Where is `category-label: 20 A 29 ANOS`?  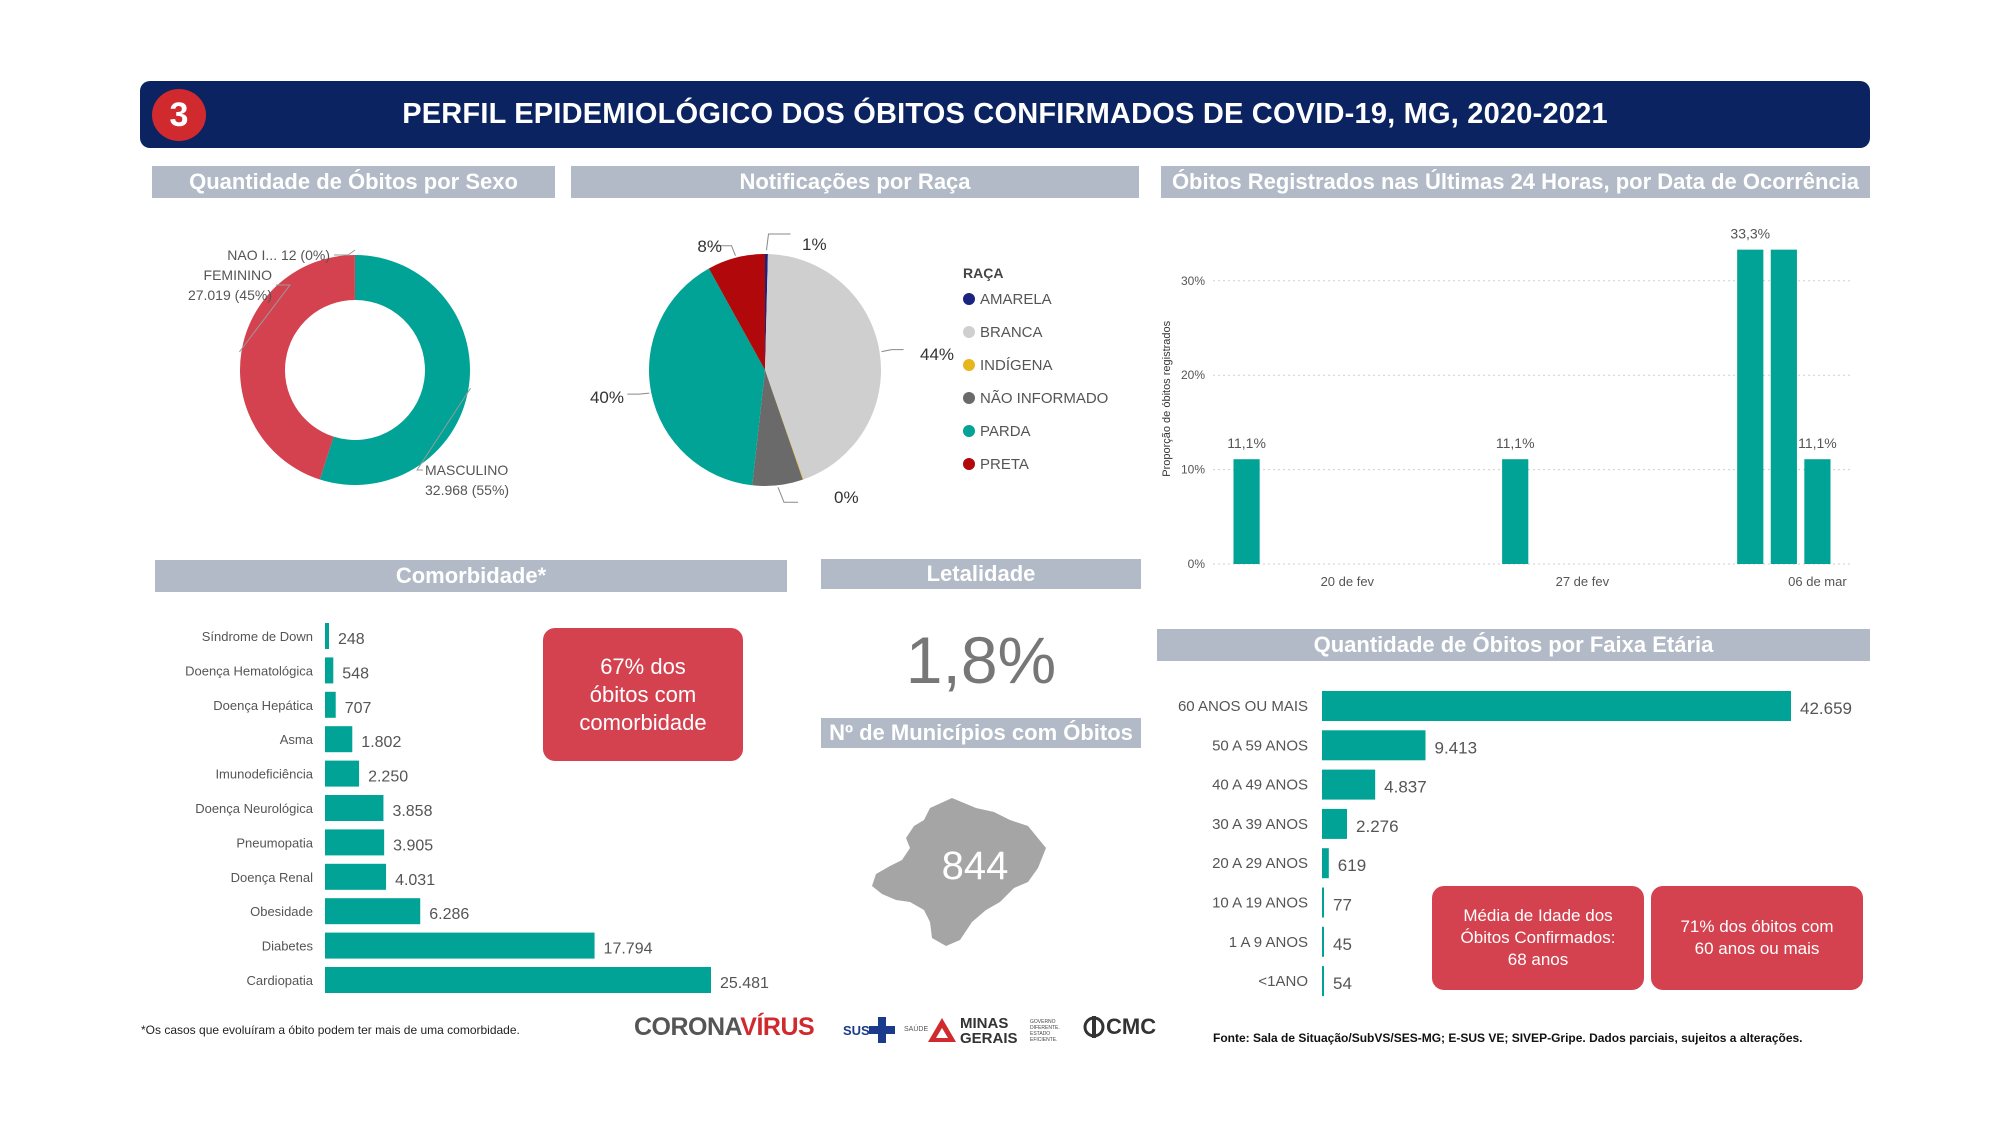 category-label: 20 A 29 ANOS is located at coordinates (1260, 863).